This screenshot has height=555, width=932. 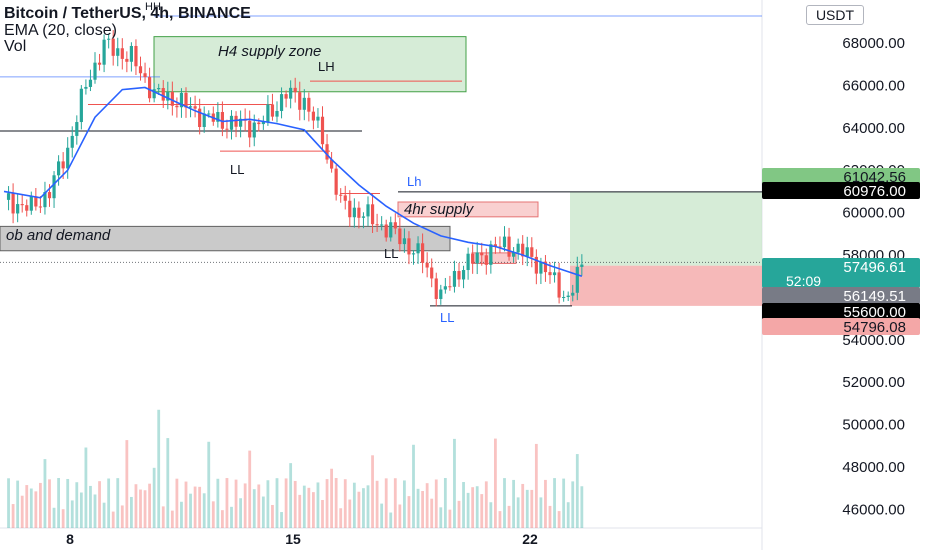 I want to click on hh-label: HH, so click(x=153, y=7).